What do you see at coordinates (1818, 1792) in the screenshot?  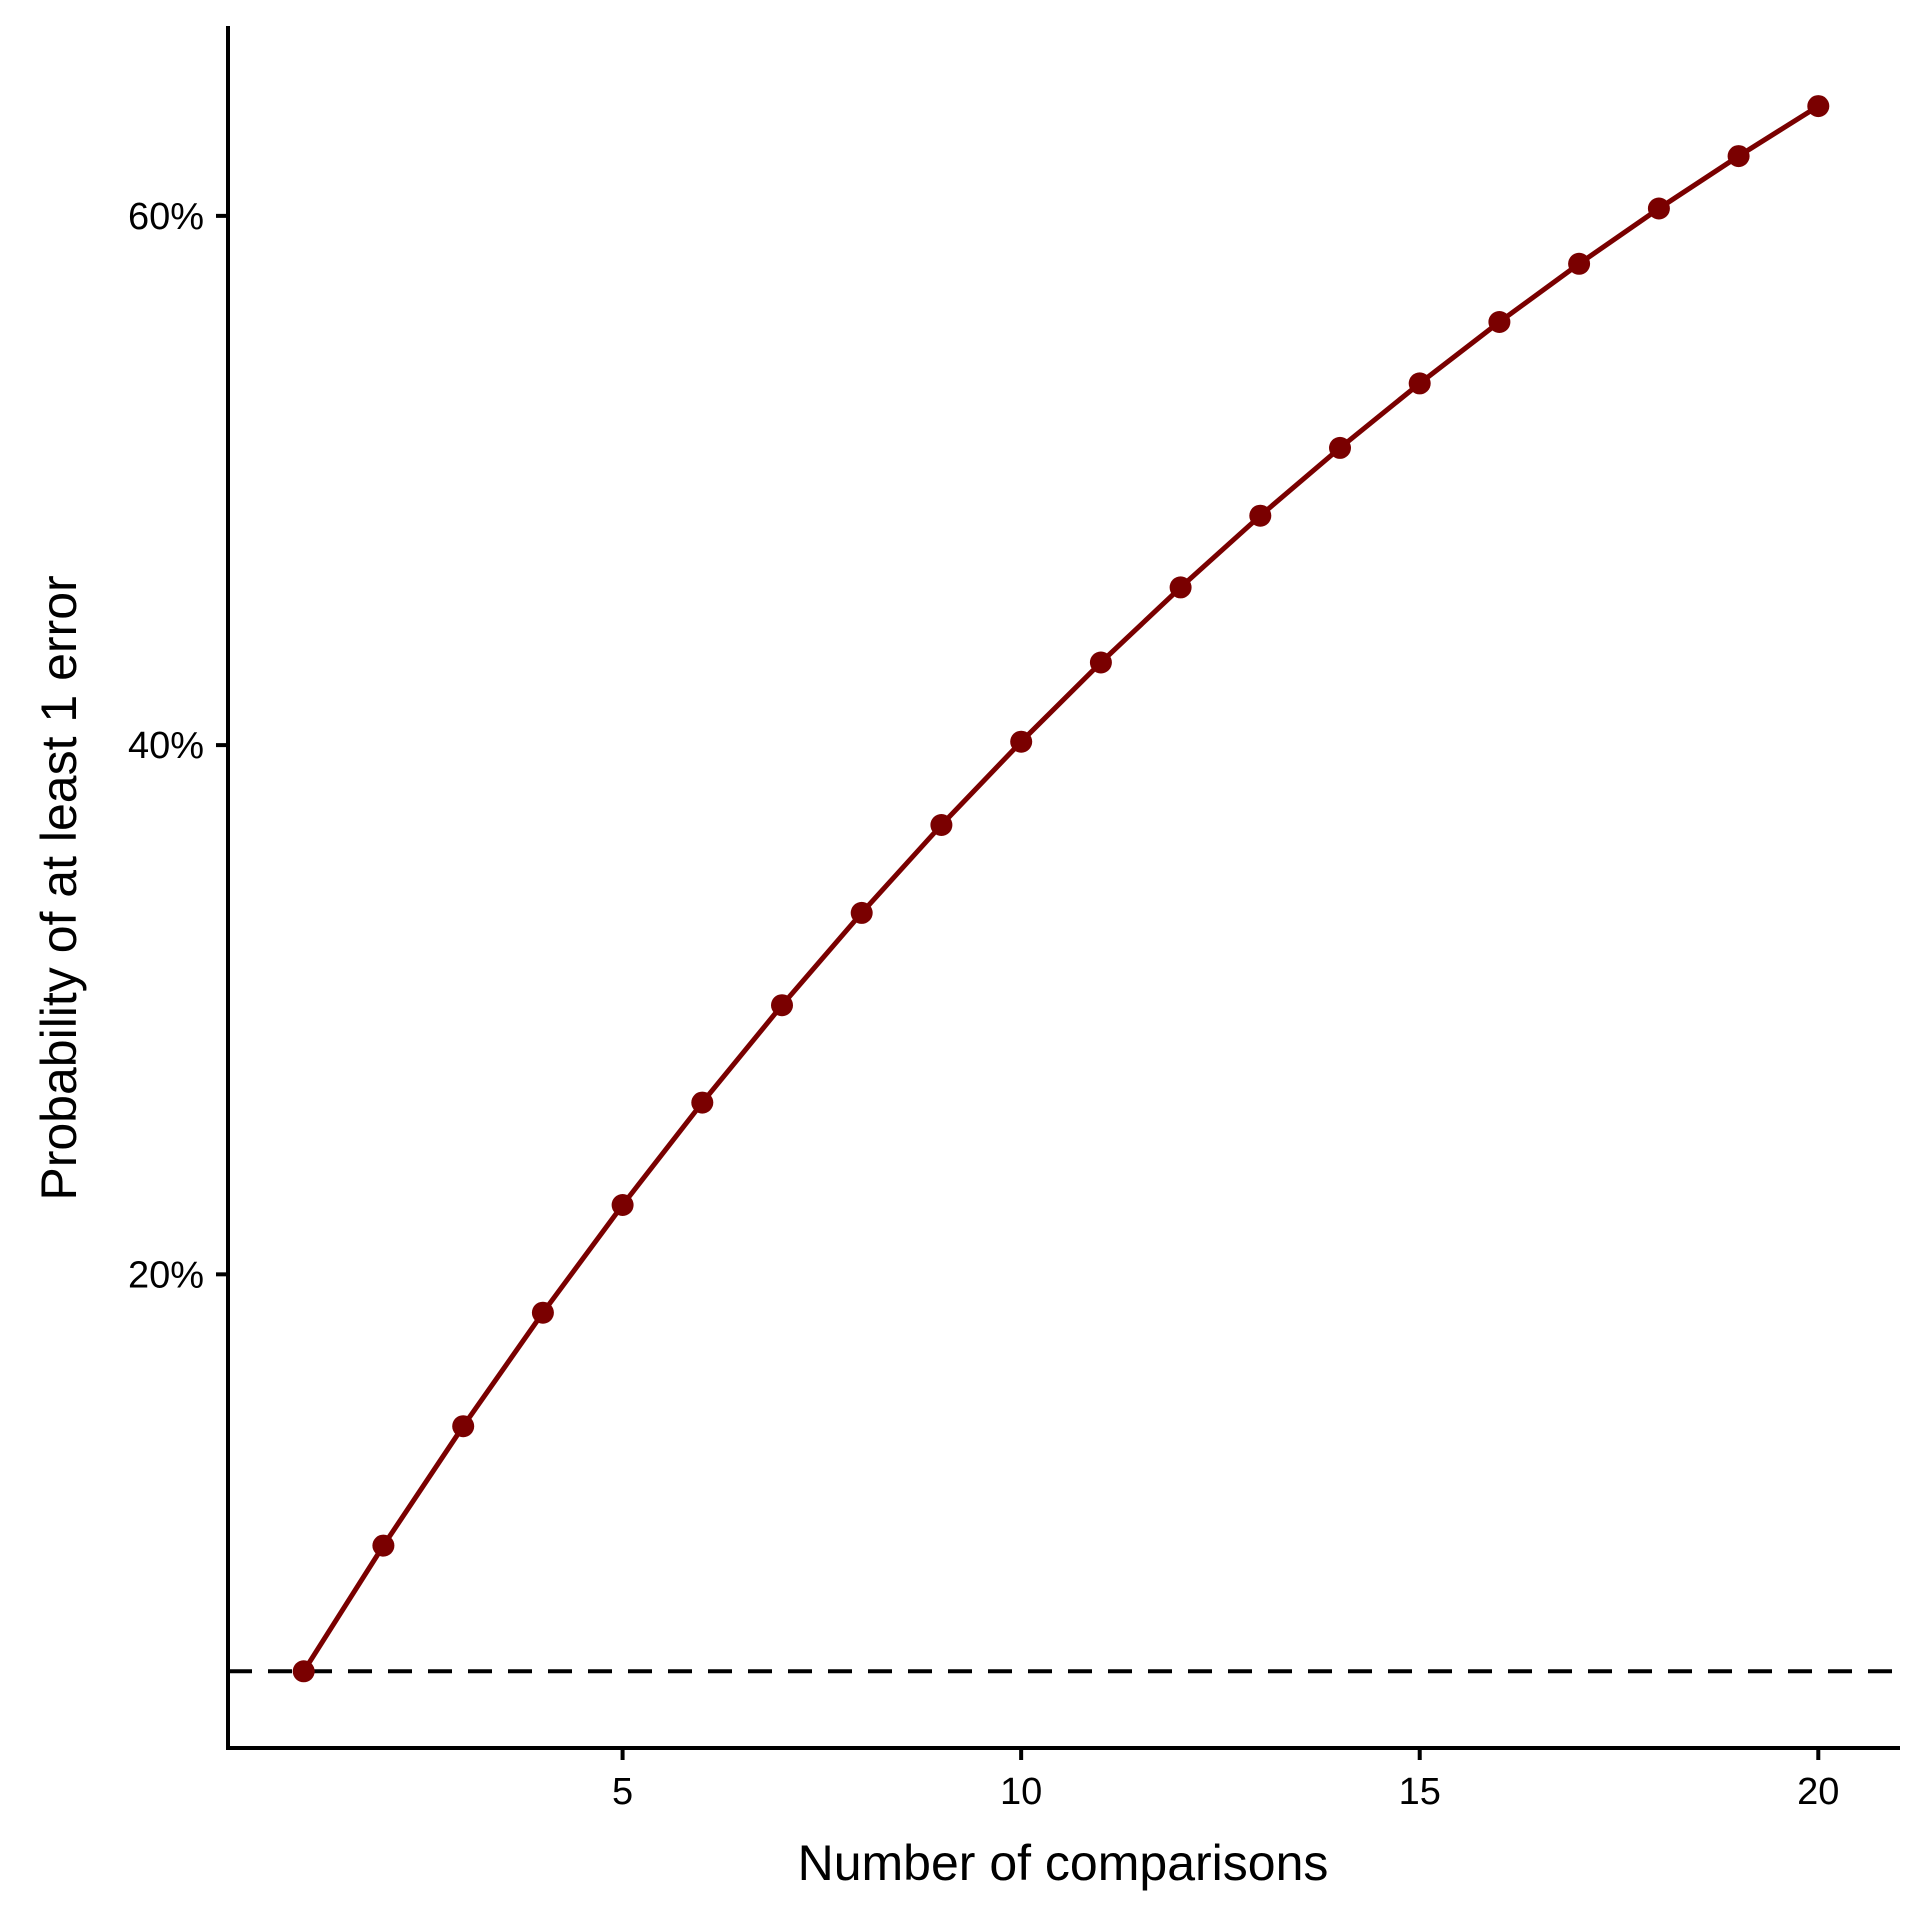 I see `x-tick-label: 20` at bounding box center [1818, 1792].